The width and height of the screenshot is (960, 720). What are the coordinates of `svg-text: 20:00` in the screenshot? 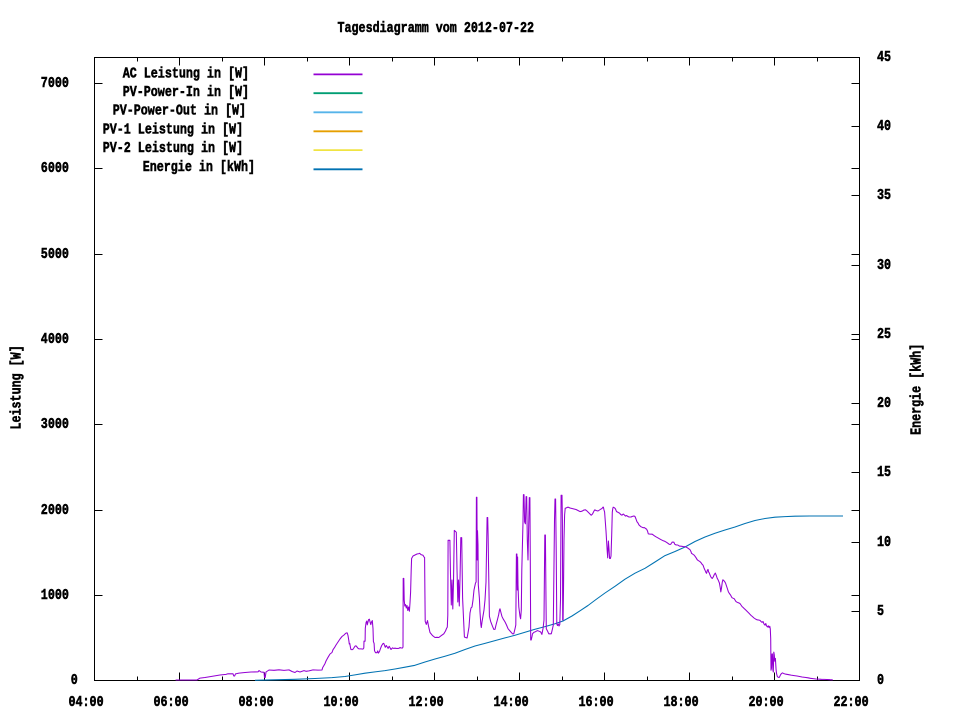 It's located at (766, 703).